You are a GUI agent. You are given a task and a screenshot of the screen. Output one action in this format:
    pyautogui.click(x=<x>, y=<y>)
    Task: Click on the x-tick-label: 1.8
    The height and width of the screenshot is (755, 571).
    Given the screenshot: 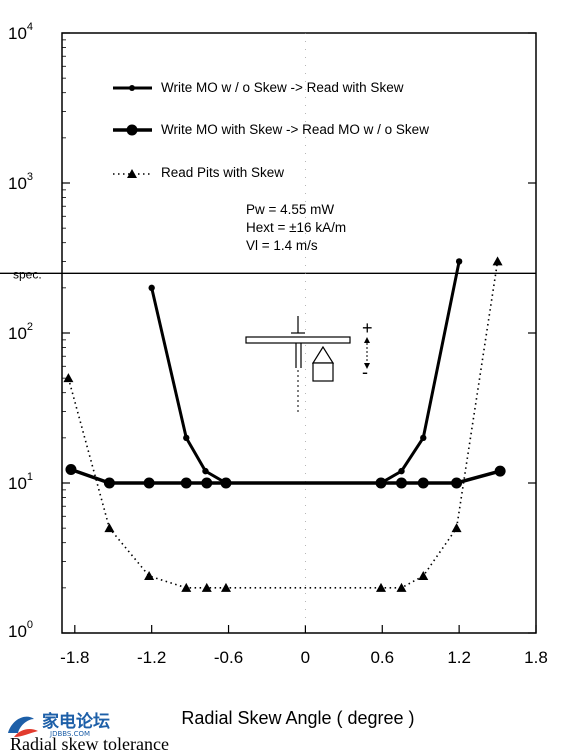 What is the action you would take?
    pyautogui.click(x=536, y=657)
    